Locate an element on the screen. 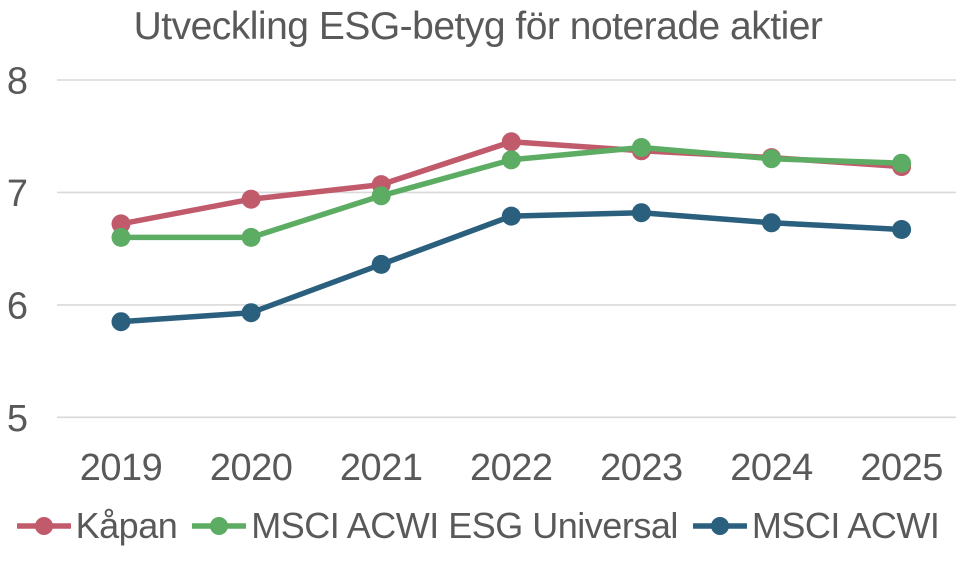 This screenshot has width=956, height=566. legend-item-msci-acwi-esg-universal: MSCI ACWI ESG Universal is located at coordinates (435, 526).